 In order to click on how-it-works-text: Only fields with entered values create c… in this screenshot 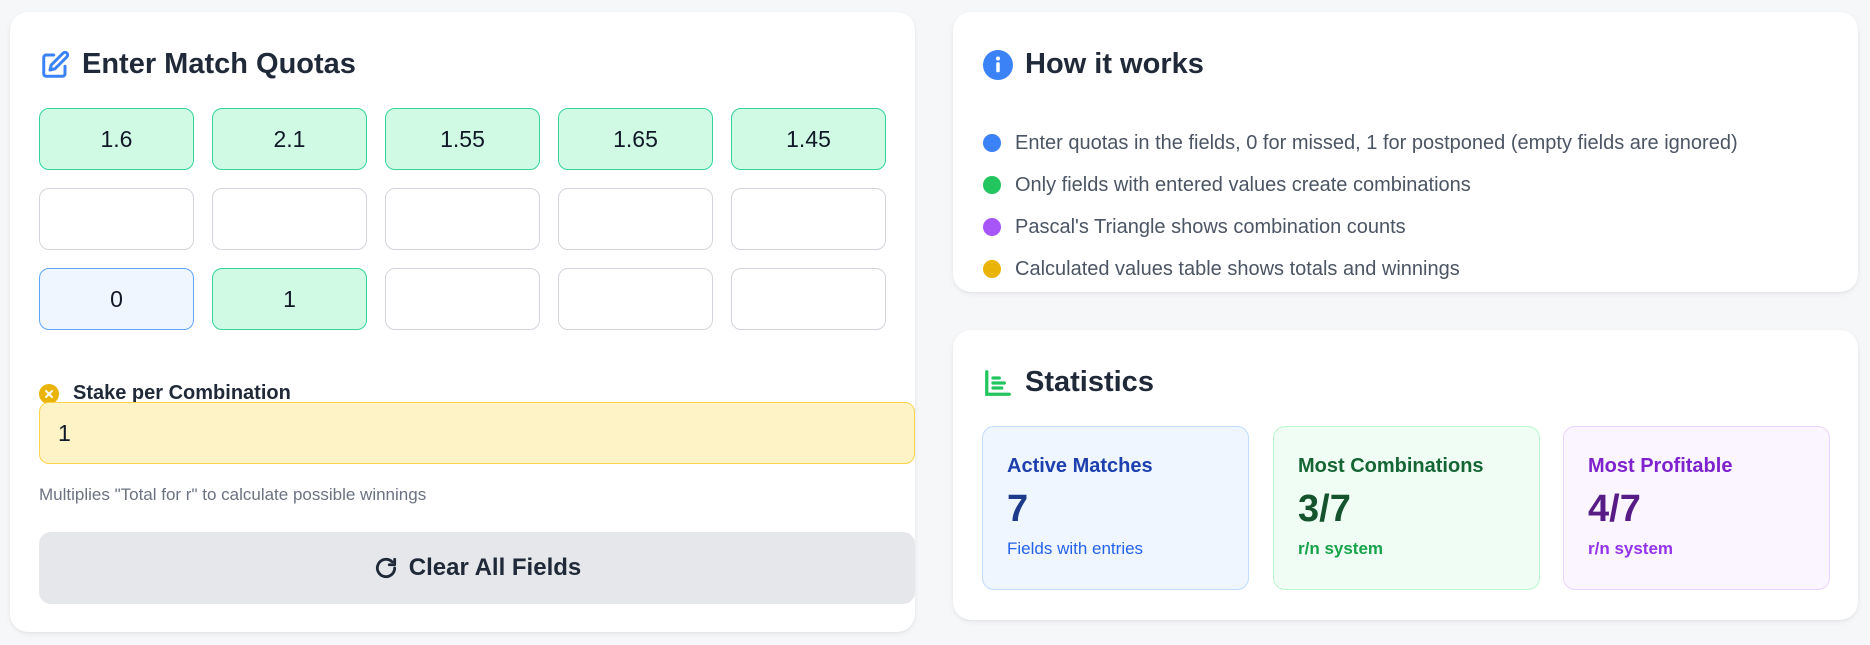, I will do `click(1243, 184)`.